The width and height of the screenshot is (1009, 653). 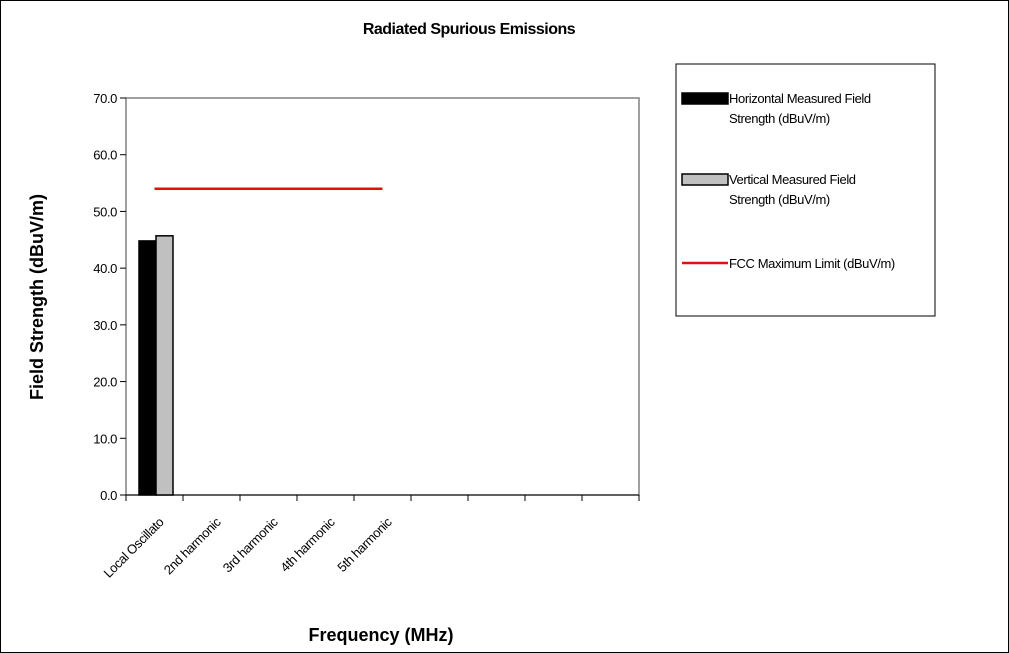 What do you see at coordinates (105, 438) in the screenshot?
I see `y-tick-label: 10.0` at bounding box center [105, 438].